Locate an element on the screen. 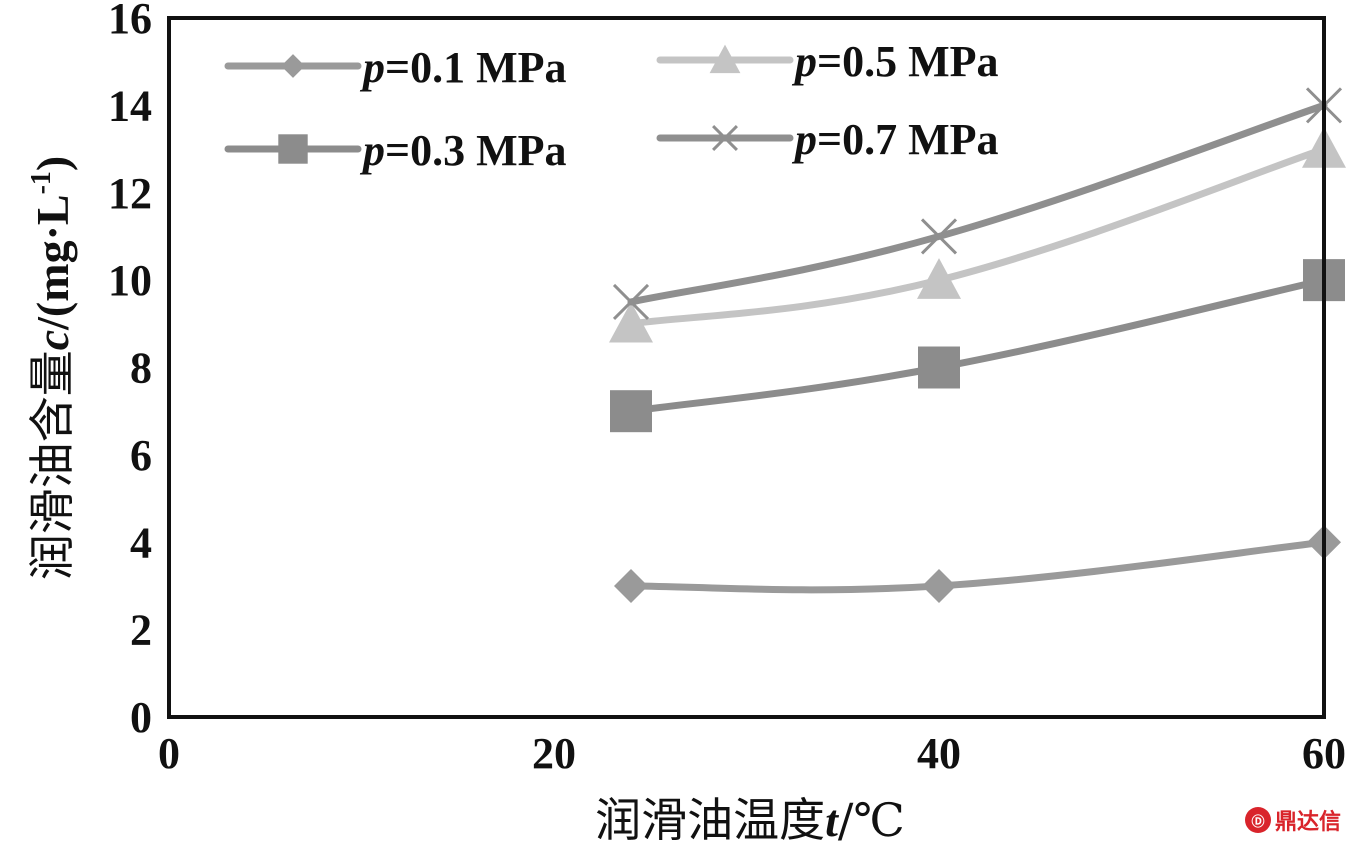 The image size is (1351, 844). legend-label: p=0.3 MPa is located at coordinates (462, 150).